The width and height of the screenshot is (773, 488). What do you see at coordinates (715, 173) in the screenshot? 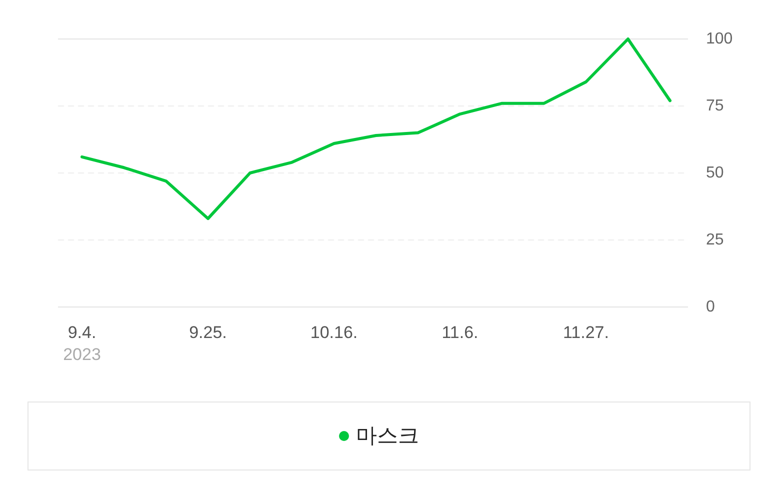
I see `y-tick-label: 50` at bounding box center [715, 173].